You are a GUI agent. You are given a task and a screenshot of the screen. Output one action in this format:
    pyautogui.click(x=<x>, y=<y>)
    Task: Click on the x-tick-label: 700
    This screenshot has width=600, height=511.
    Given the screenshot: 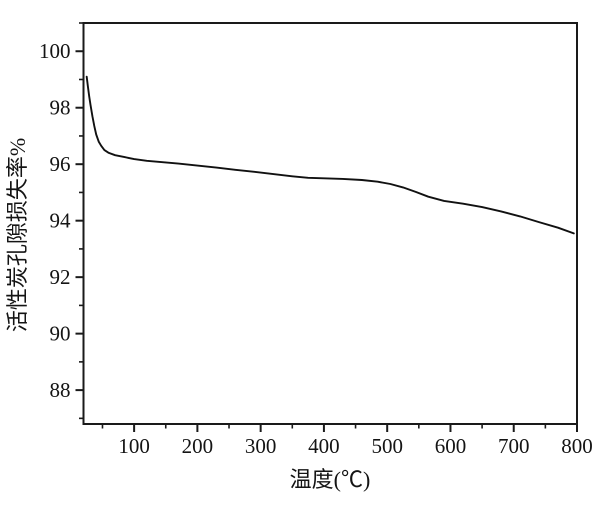 What is the action you would take?
    pyautogui.click(x=514, y=446)
    